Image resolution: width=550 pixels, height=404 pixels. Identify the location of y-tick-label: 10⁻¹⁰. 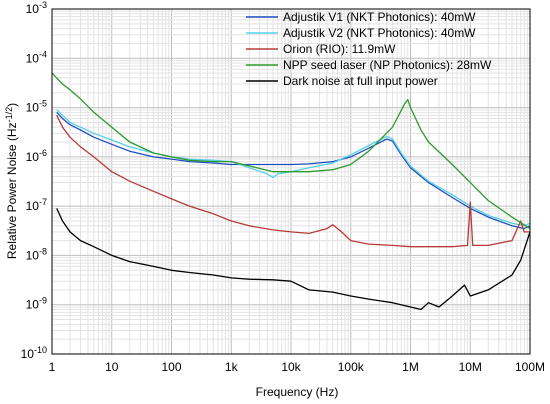
(34, 353).